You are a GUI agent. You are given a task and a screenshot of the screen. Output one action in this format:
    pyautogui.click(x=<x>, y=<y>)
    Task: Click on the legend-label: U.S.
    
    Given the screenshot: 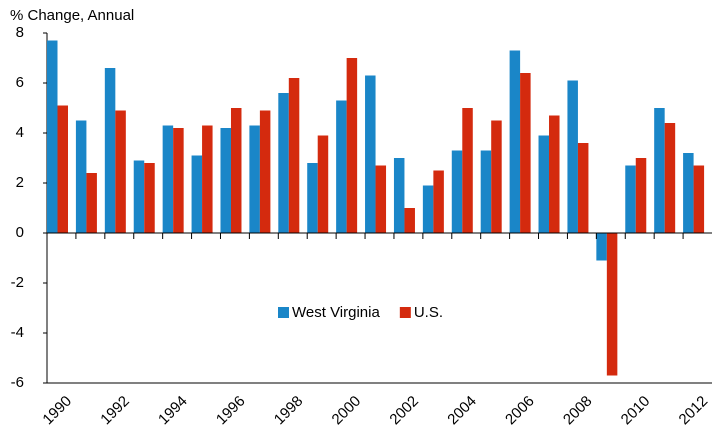 What is the action you would take?
    pyautogui.click(x=428, y=312)
    